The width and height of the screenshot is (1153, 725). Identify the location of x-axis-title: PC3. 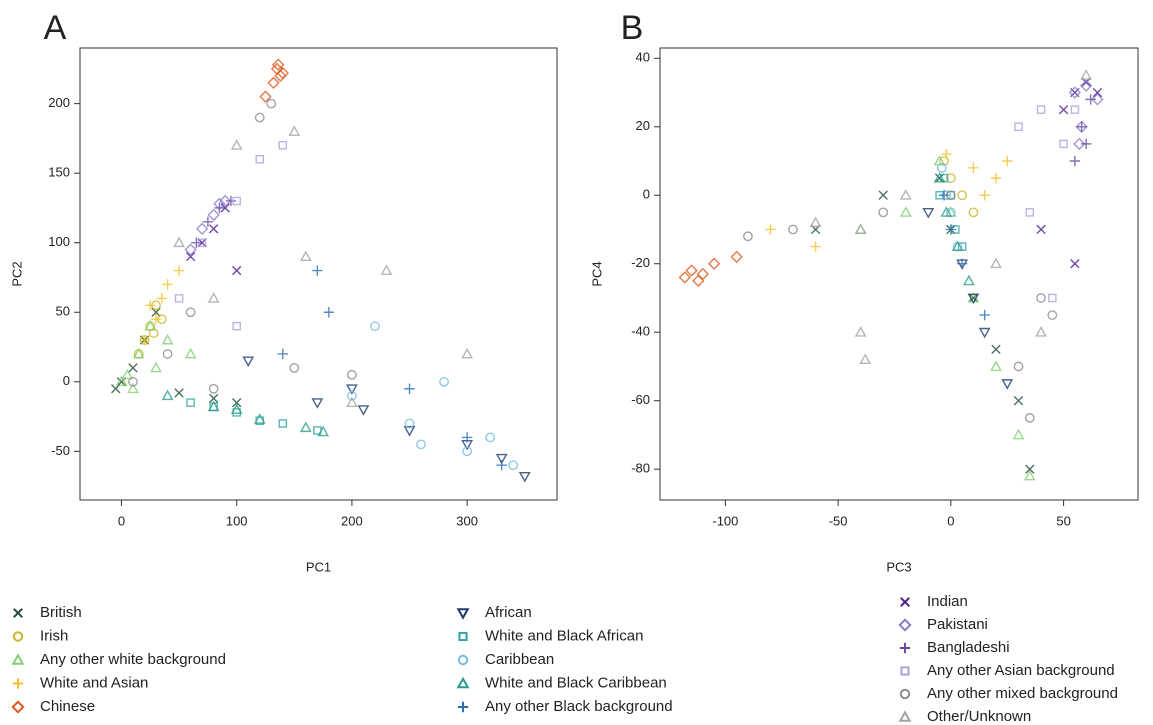
(898, 566).